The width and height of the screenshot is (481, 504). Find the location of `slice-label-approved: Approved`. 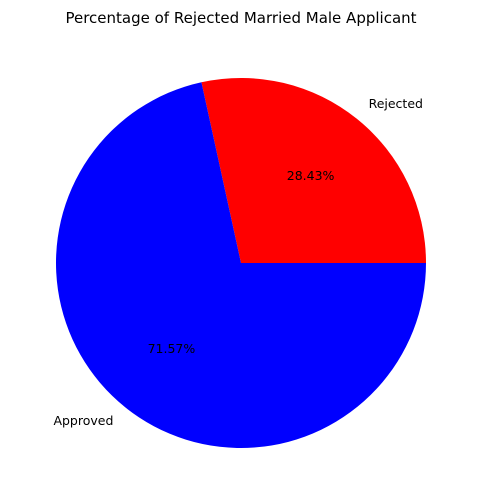

slice-label-approved: Approved is located at coordinates (83, 420).